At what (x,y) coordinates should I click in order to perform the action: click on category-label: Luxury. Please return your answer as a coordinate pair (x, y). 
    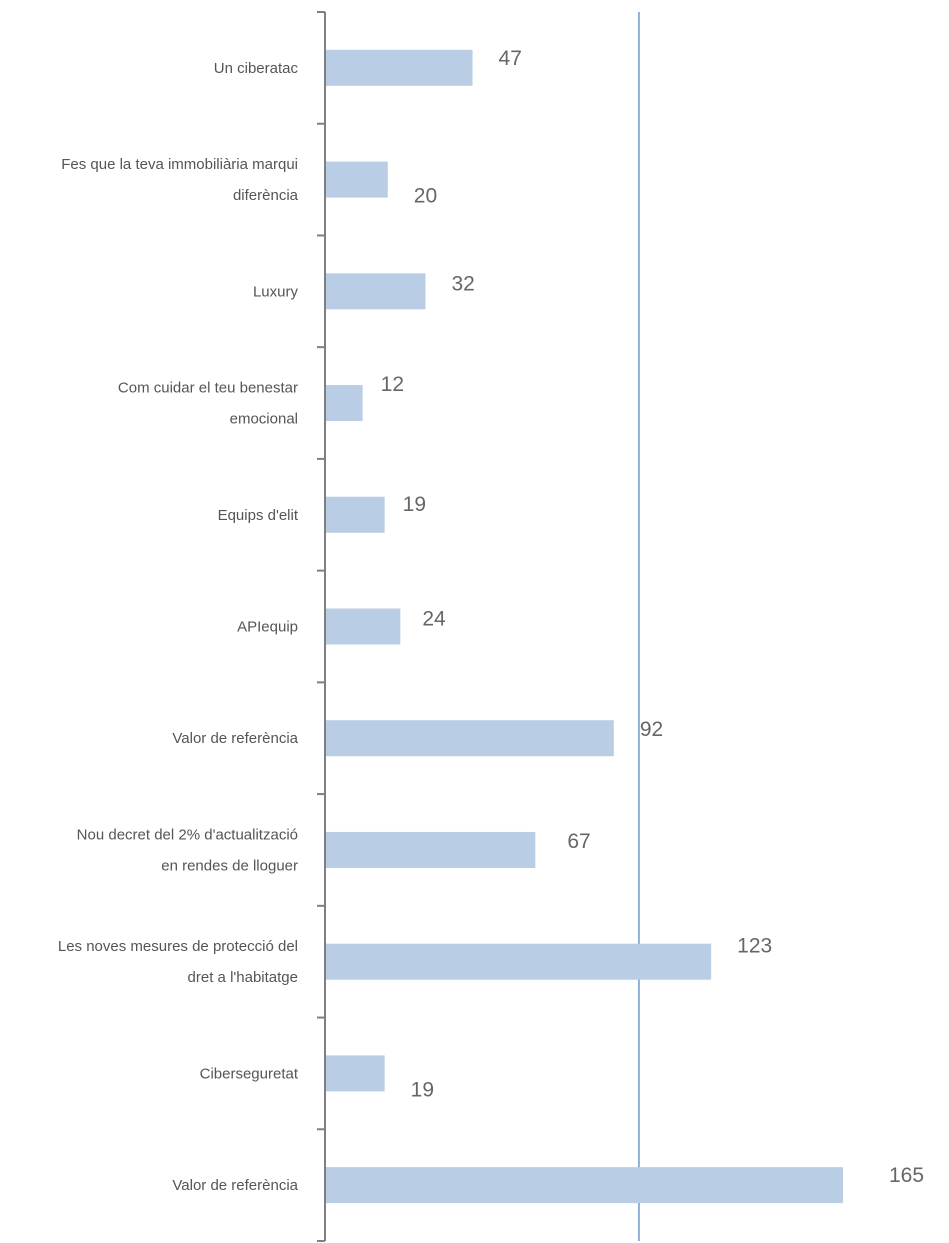
    Looking at the image, I should click on (276, 291).